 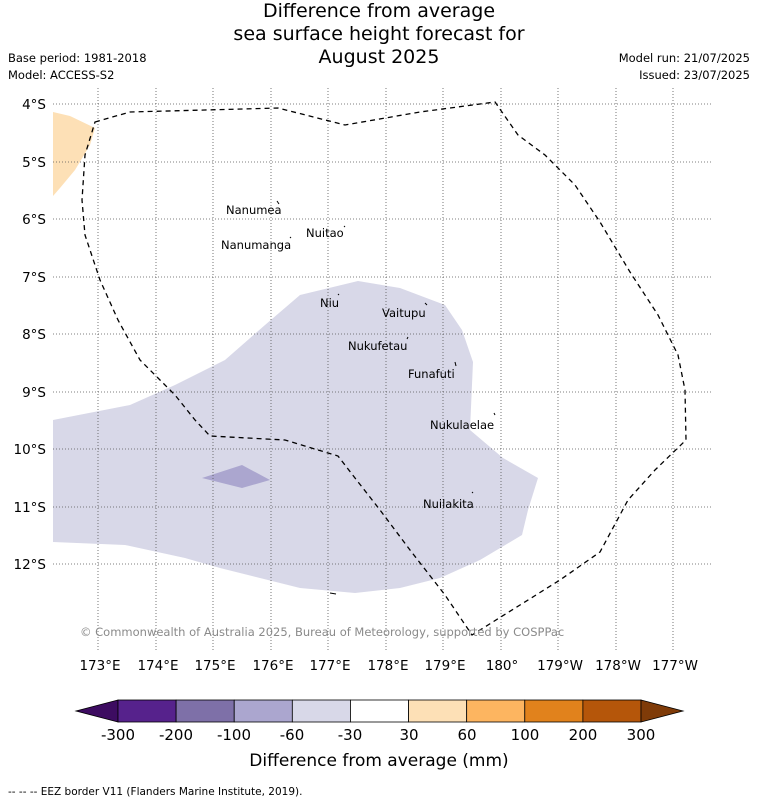 I want to click on place-label-nukufetau: Nukufetau, so click(x=377, y=346).